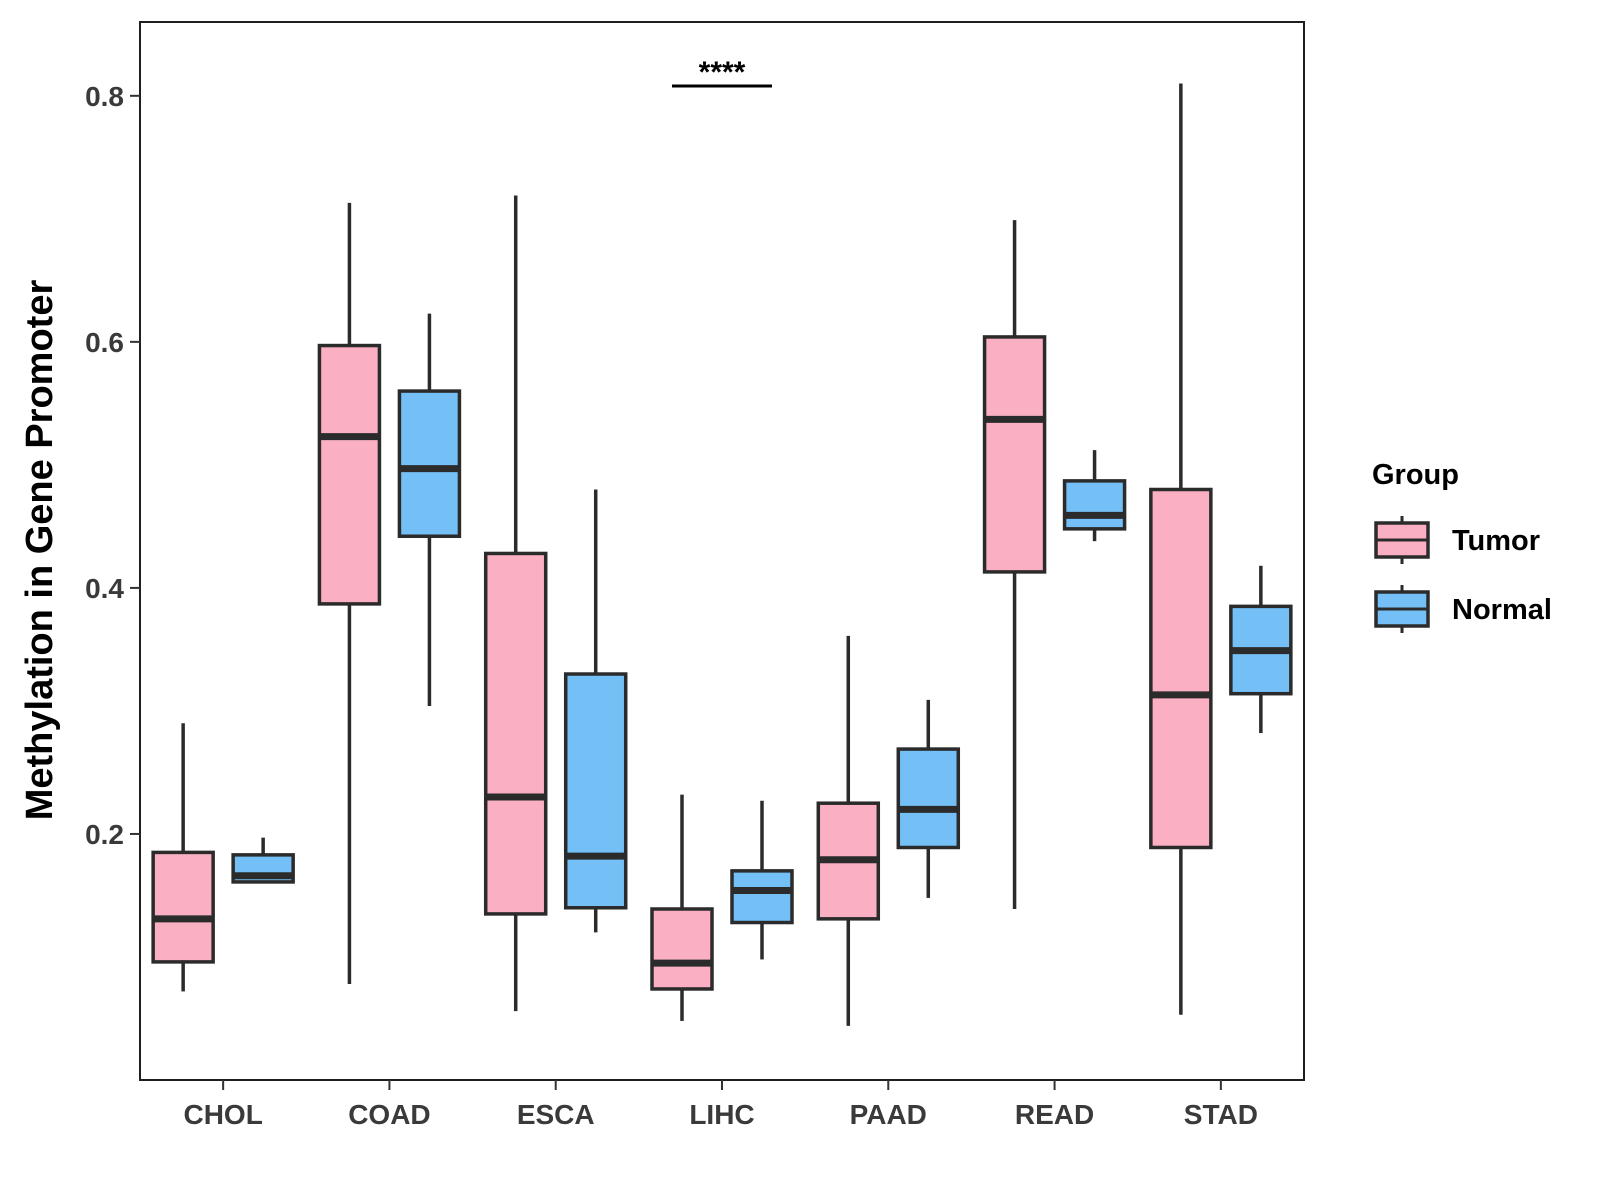 The image size is (1600, 1200). I want to click on box-read-tumor, so click(1014, 564).